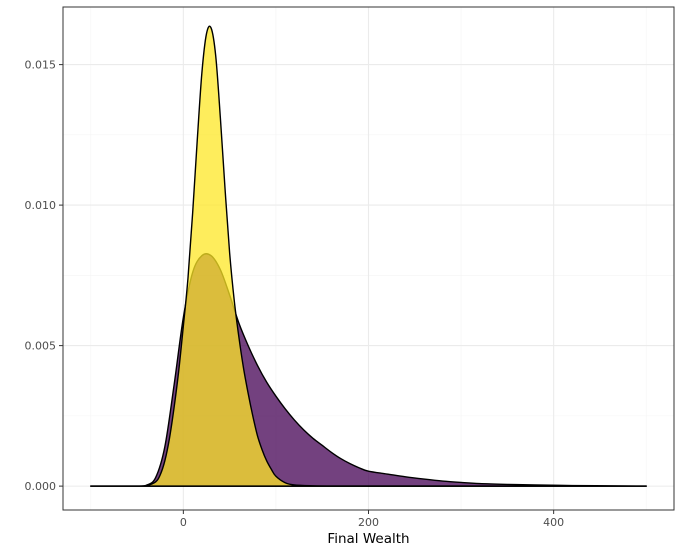  Describe the element at coordinates (41, 486) in the screenshot. I see `y-tick-label: 0.000` at that location.